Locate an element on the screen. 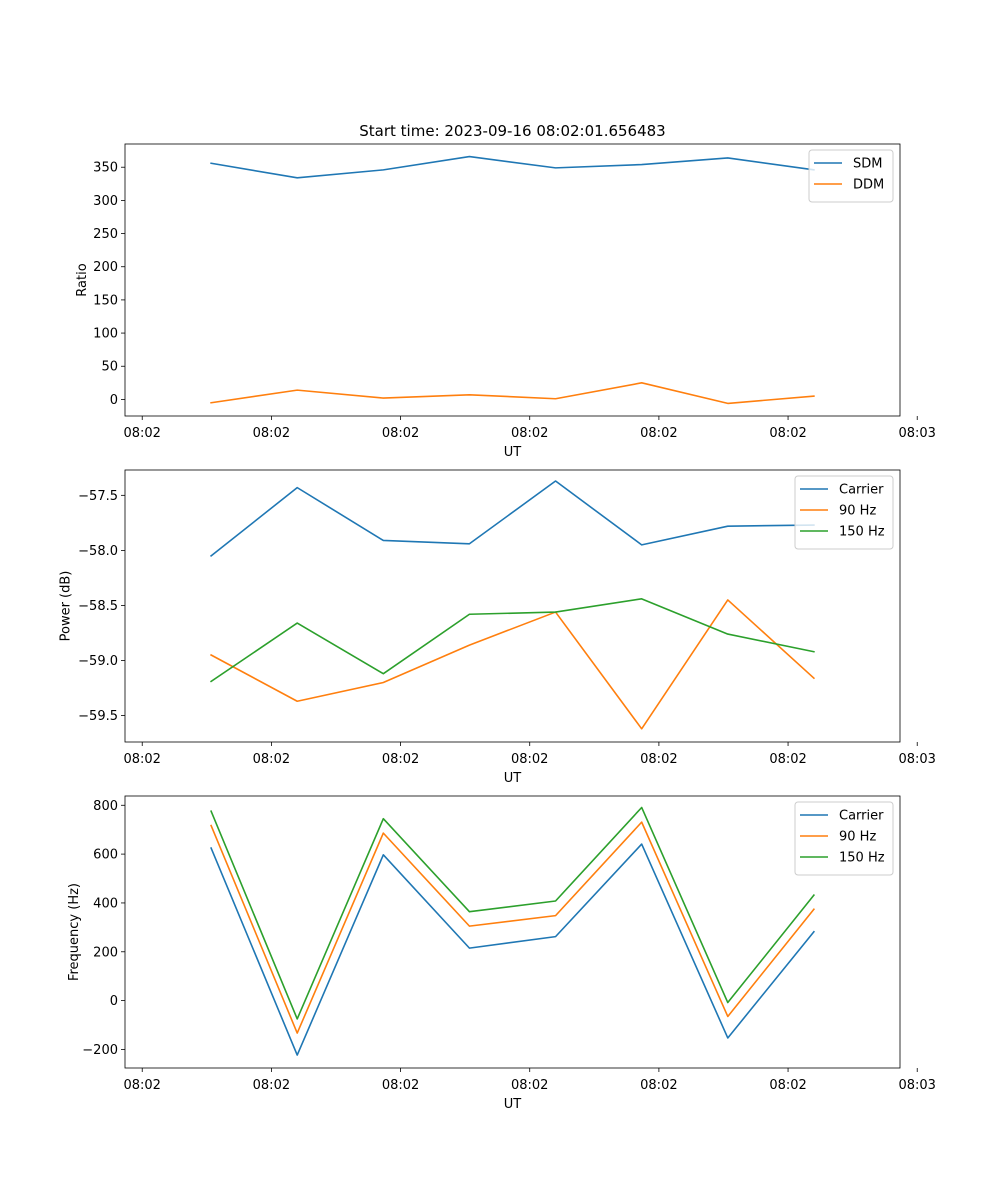  y-tick-label: 300 is located at coordinates (105, 201).